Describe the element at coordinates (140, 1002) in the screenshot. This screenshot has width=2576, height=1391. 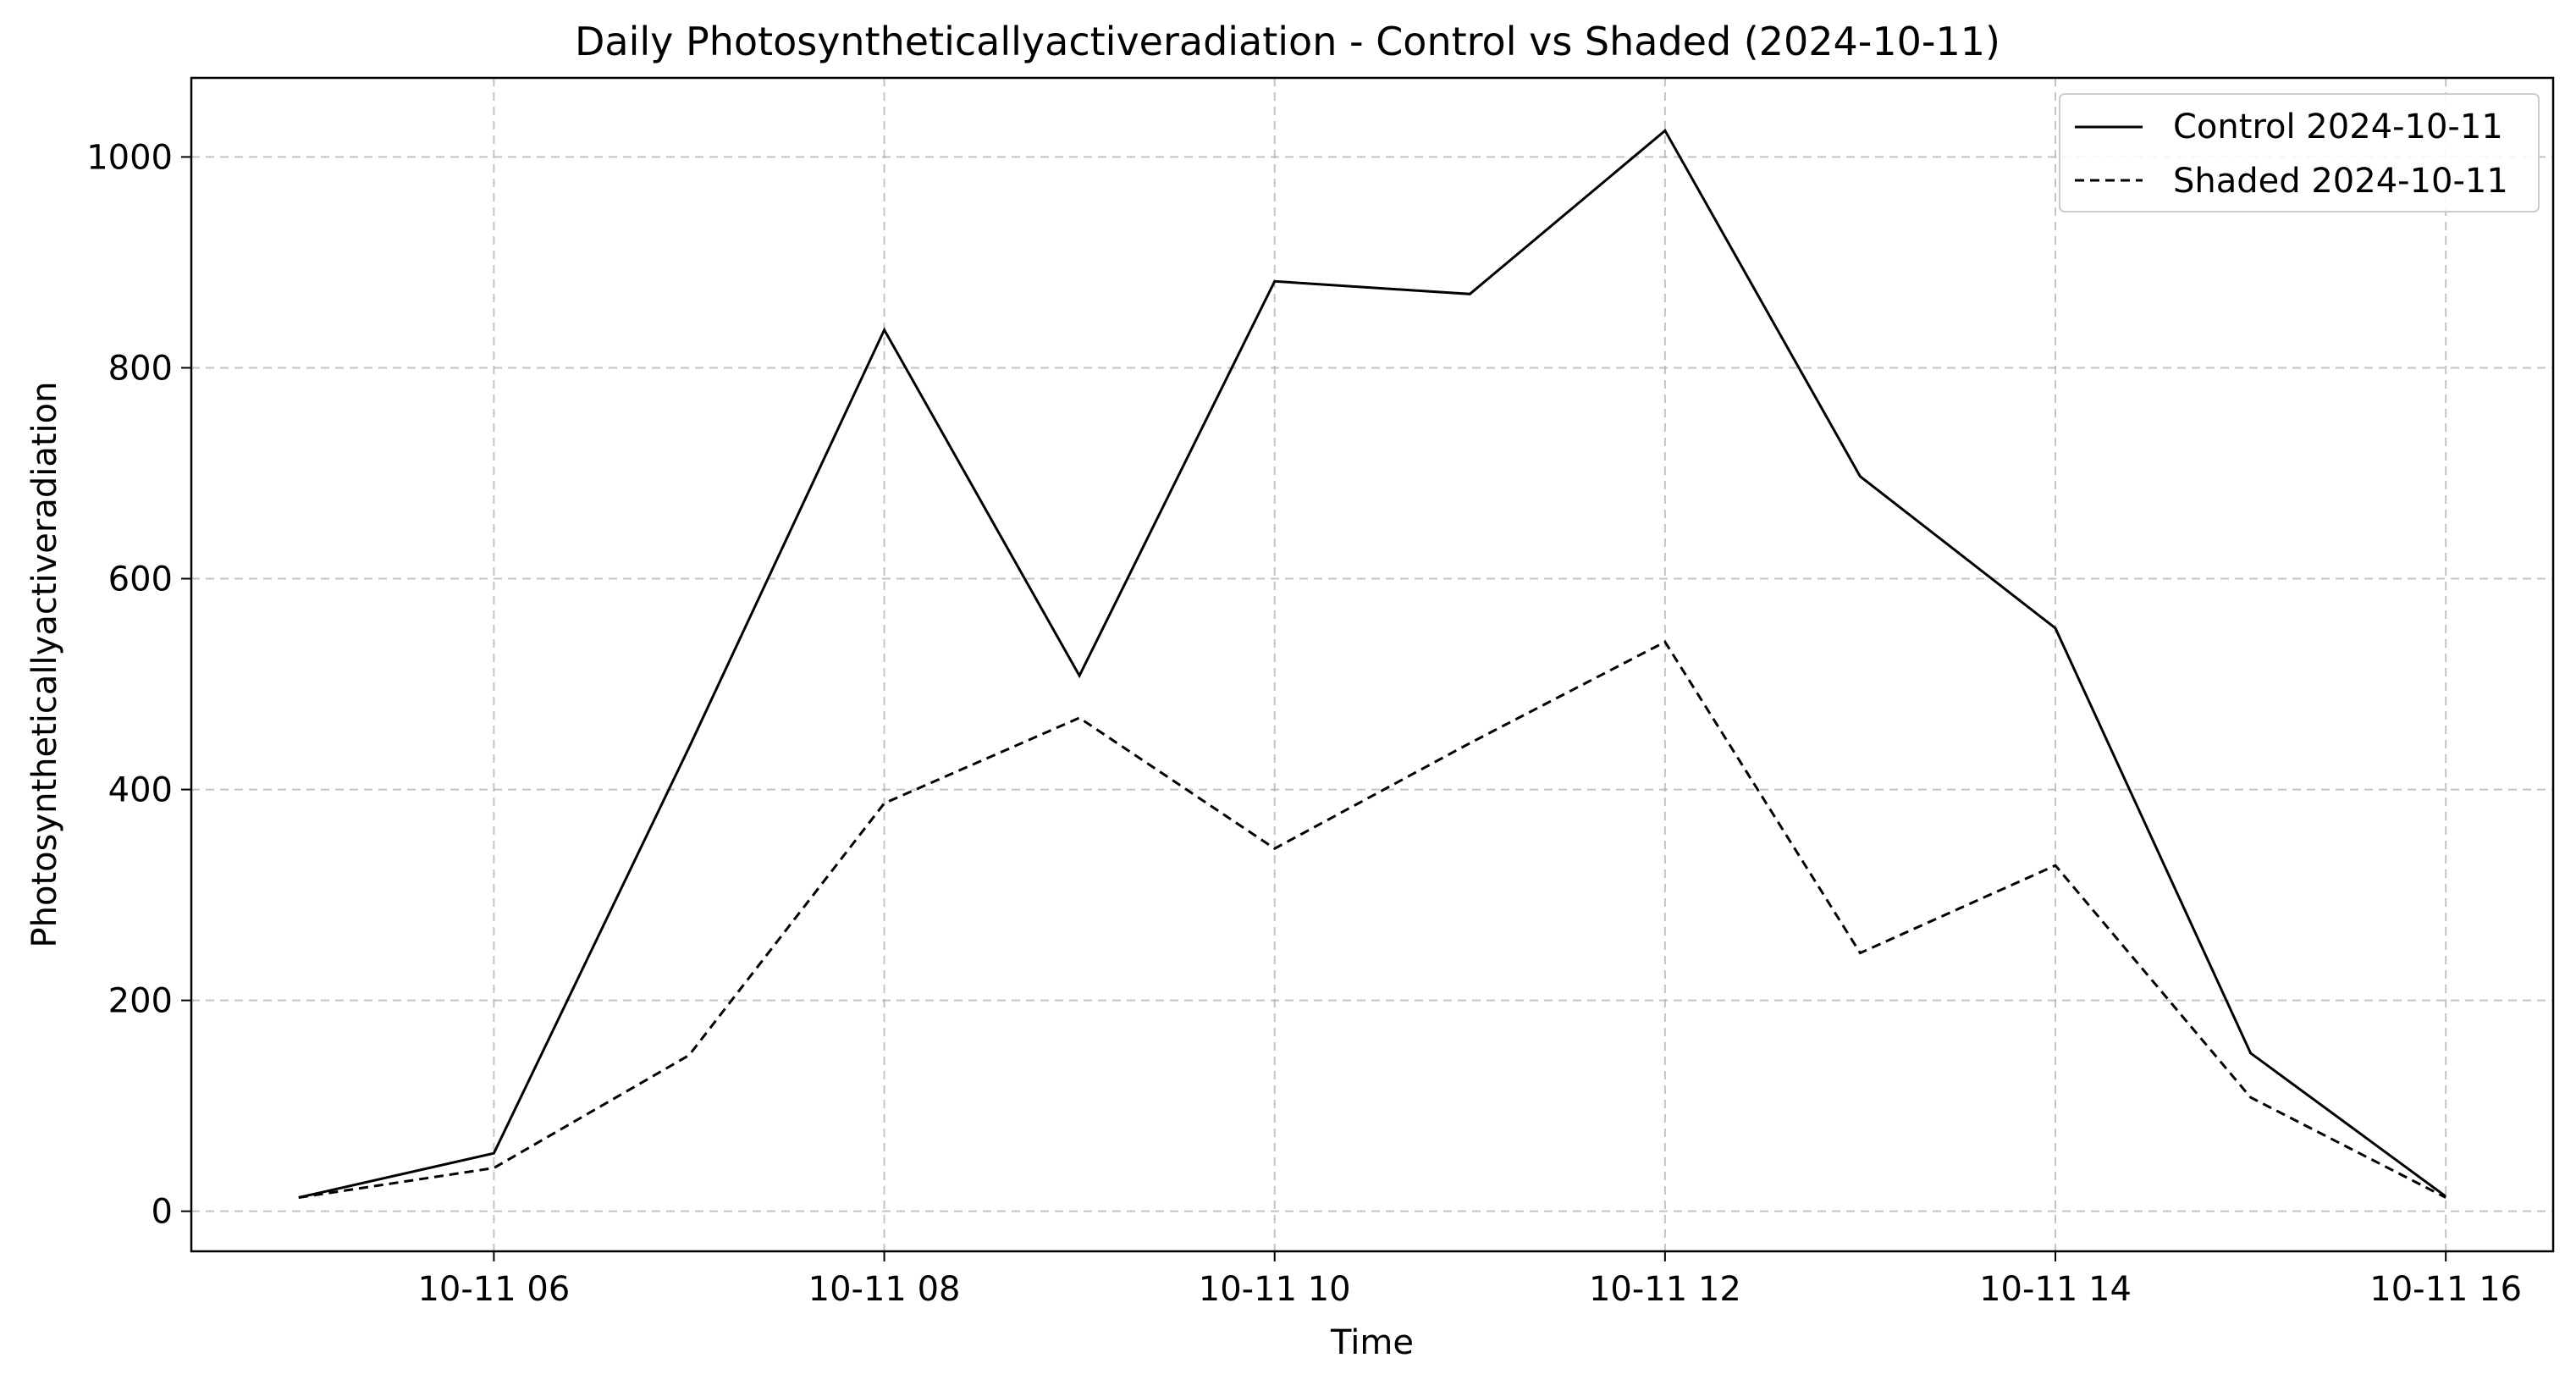
I see `y-tick-label: 200` at that location.